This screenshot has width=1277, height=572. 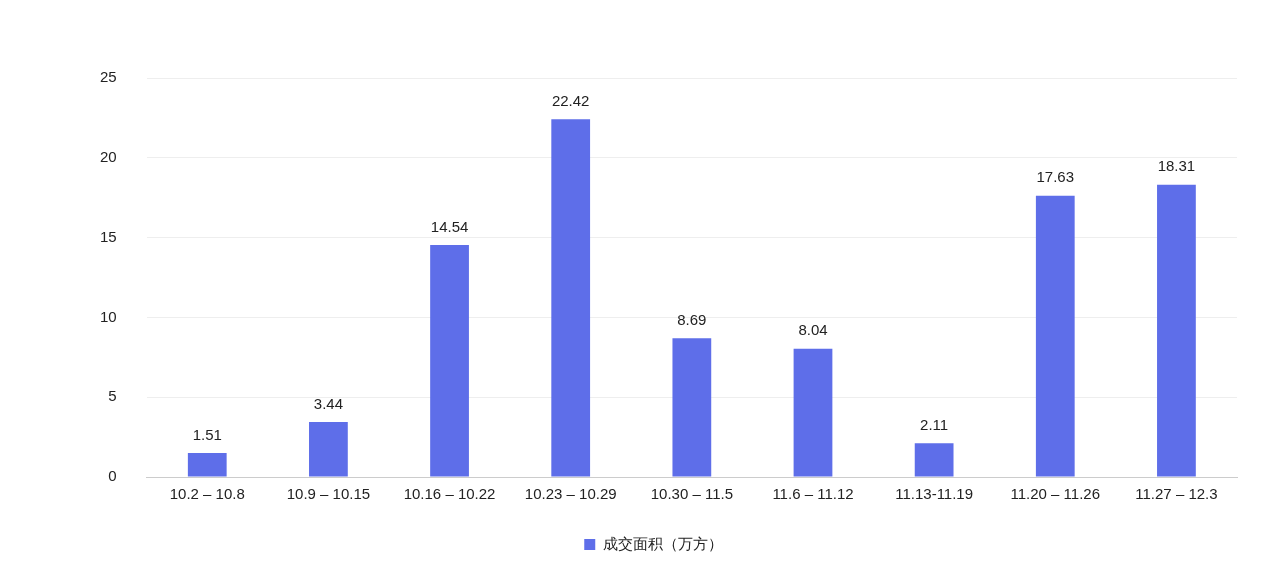 What do you see at coordinates (934, 494) in the screenshot?
I see `x-tick-label: 11.13-11.19` at bounding box center [934, 494].